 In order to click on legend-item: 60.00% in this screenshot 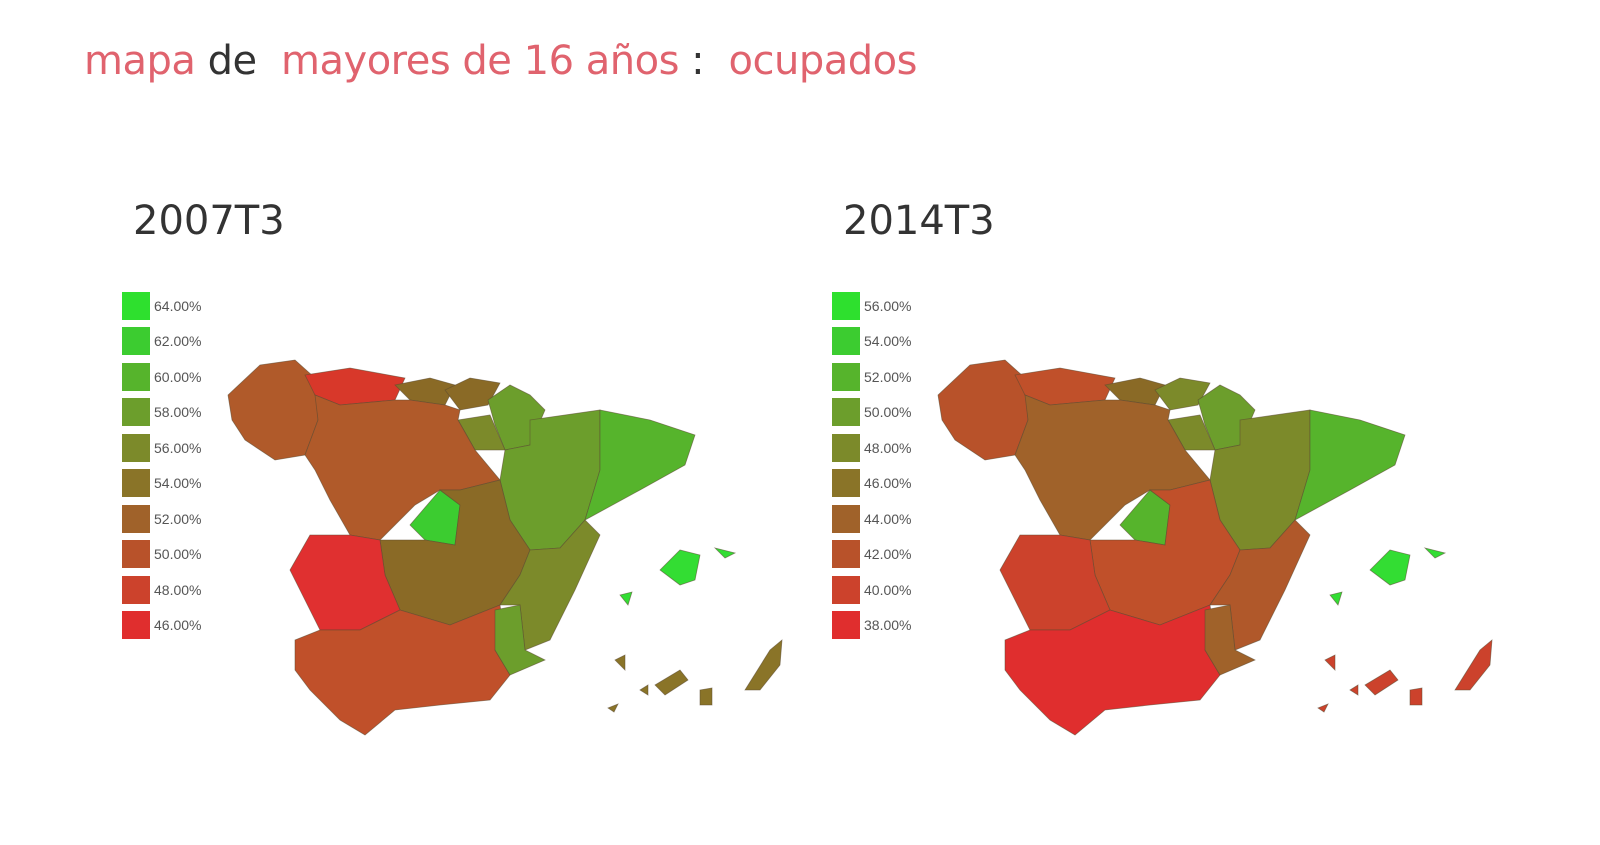, I will do `click(161, 377)`.